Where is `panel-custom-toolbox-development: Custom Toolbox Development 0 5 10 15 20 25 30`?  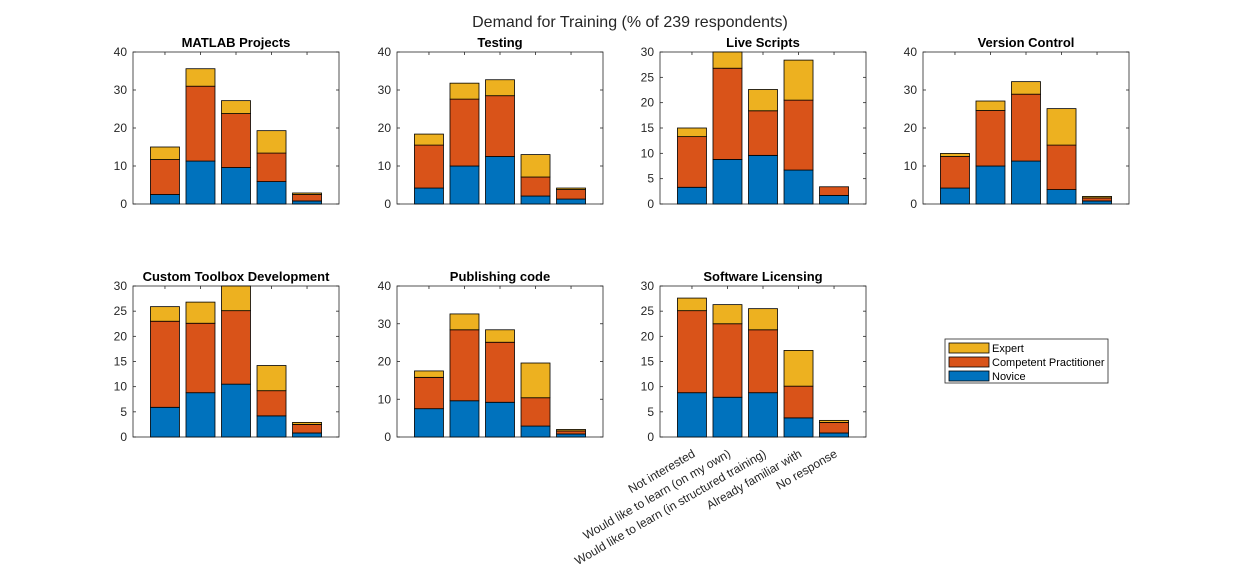
panel-custom-toolbox-development: Custom Toolbox Development 0 5 10 15 20 25 30 is located at coordinates (227, 356).